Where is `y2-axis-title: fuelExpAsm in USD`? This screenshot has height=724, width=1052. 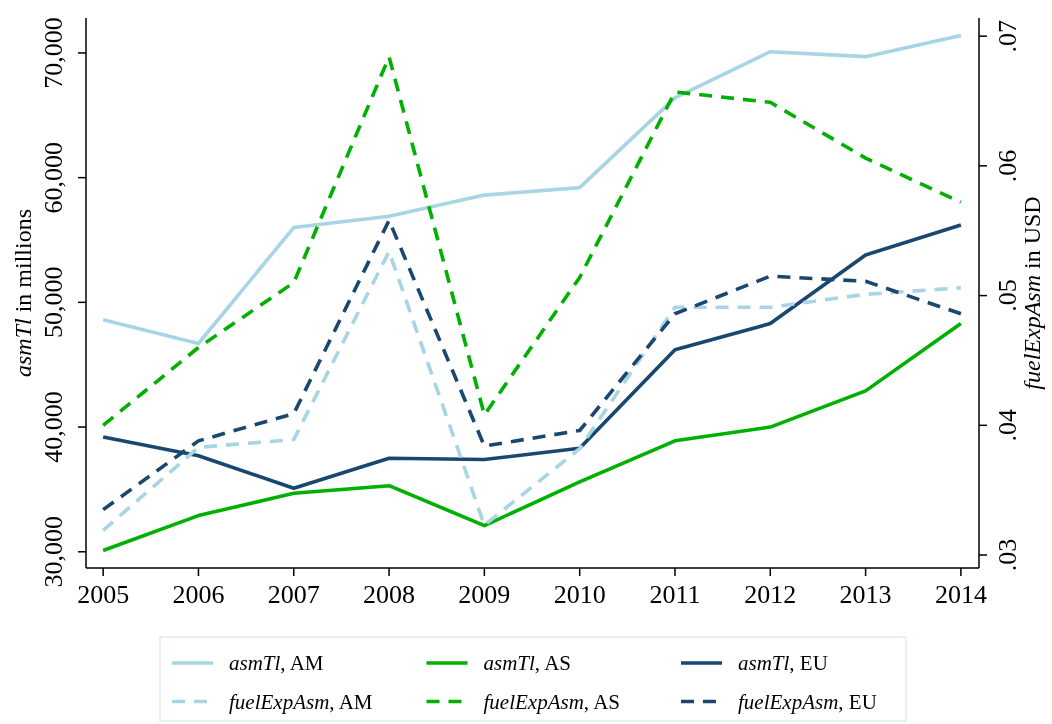 y2-axis-title: fuelExpAsm in USD is located at coordinates (1032, 293).